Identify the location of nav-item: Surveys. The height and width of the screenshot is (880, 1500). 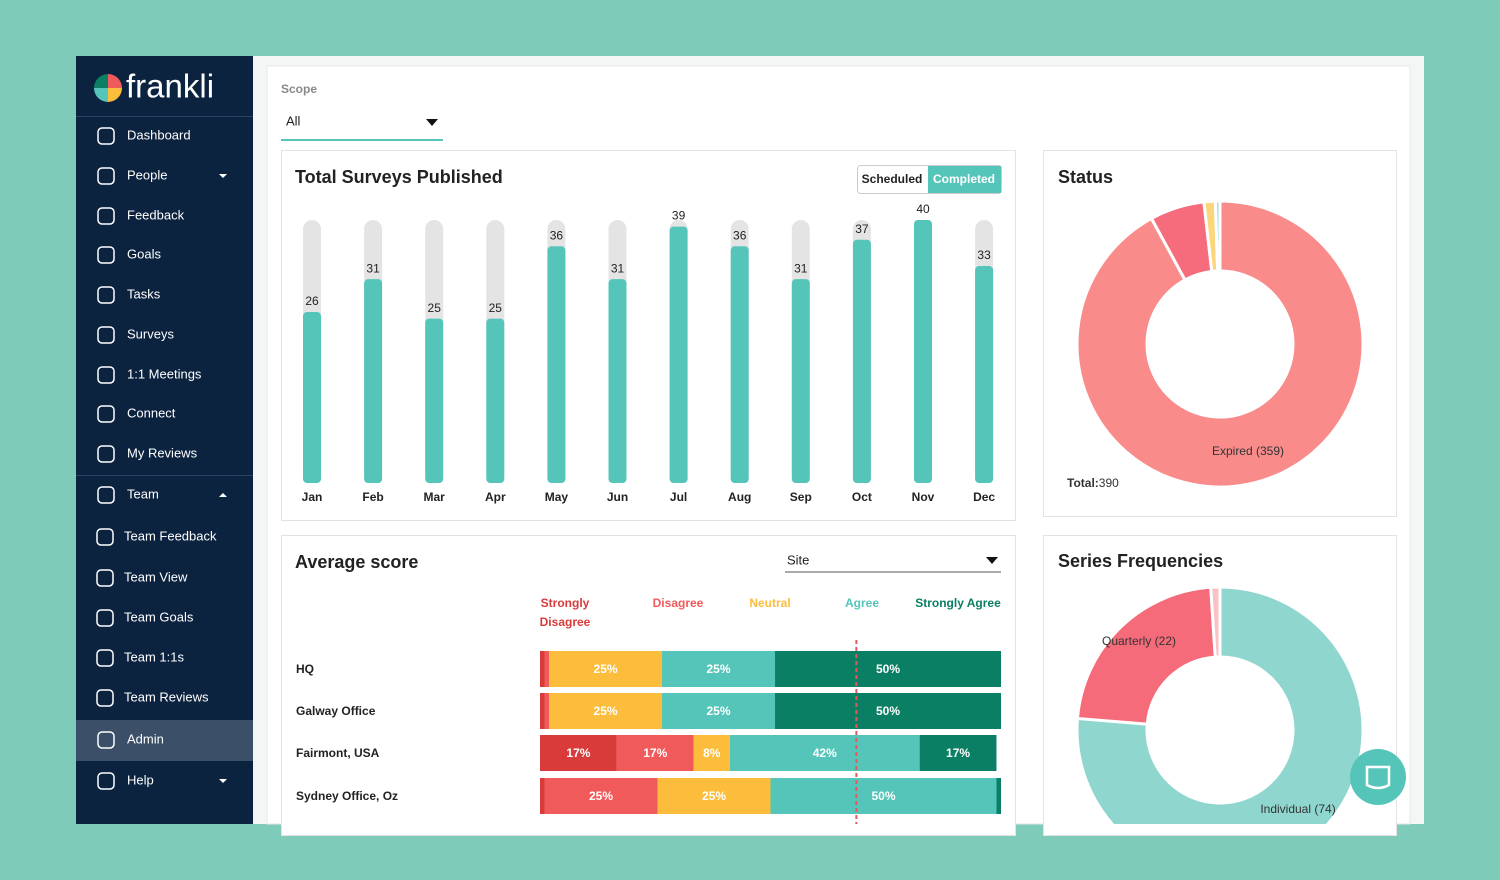
(150, 333).